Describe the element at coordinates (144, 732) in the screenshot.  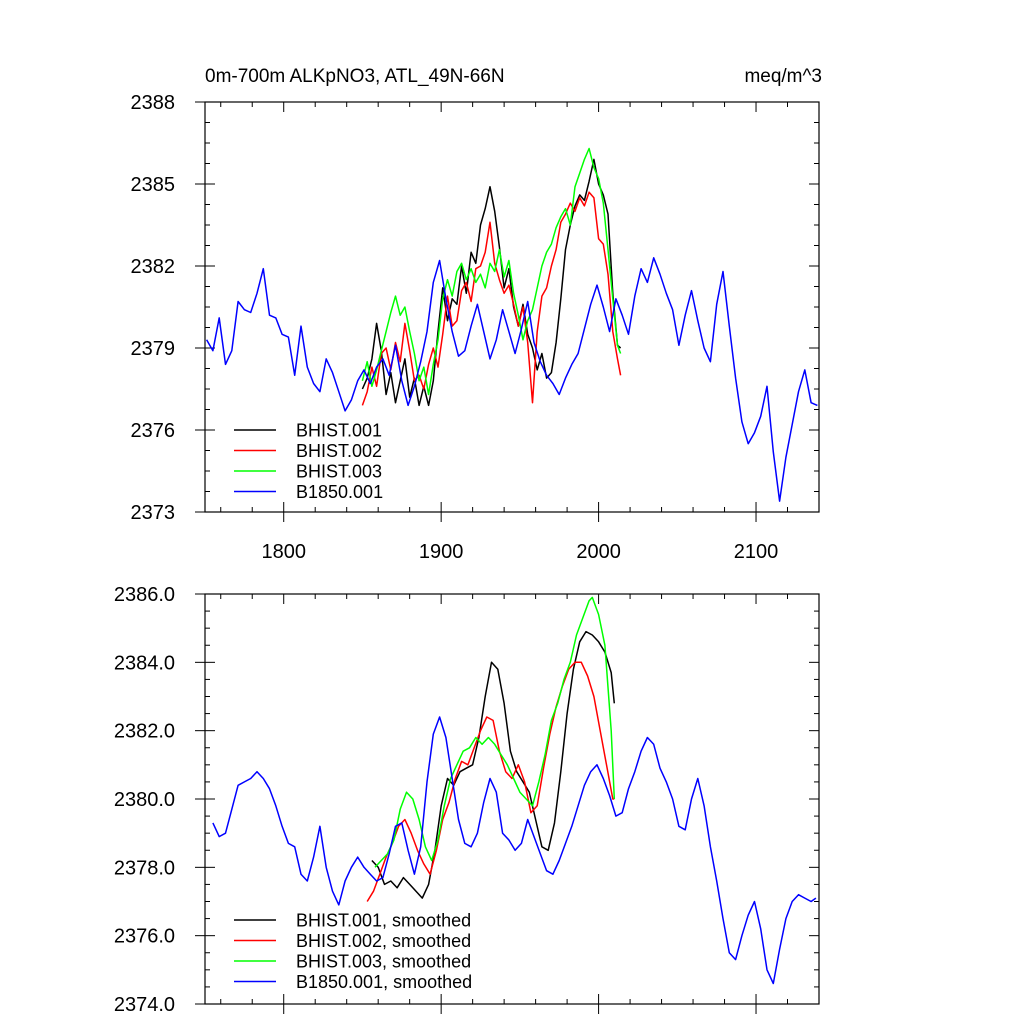
I see `bottom-y-tick-label-4: 2382.0` at that location.